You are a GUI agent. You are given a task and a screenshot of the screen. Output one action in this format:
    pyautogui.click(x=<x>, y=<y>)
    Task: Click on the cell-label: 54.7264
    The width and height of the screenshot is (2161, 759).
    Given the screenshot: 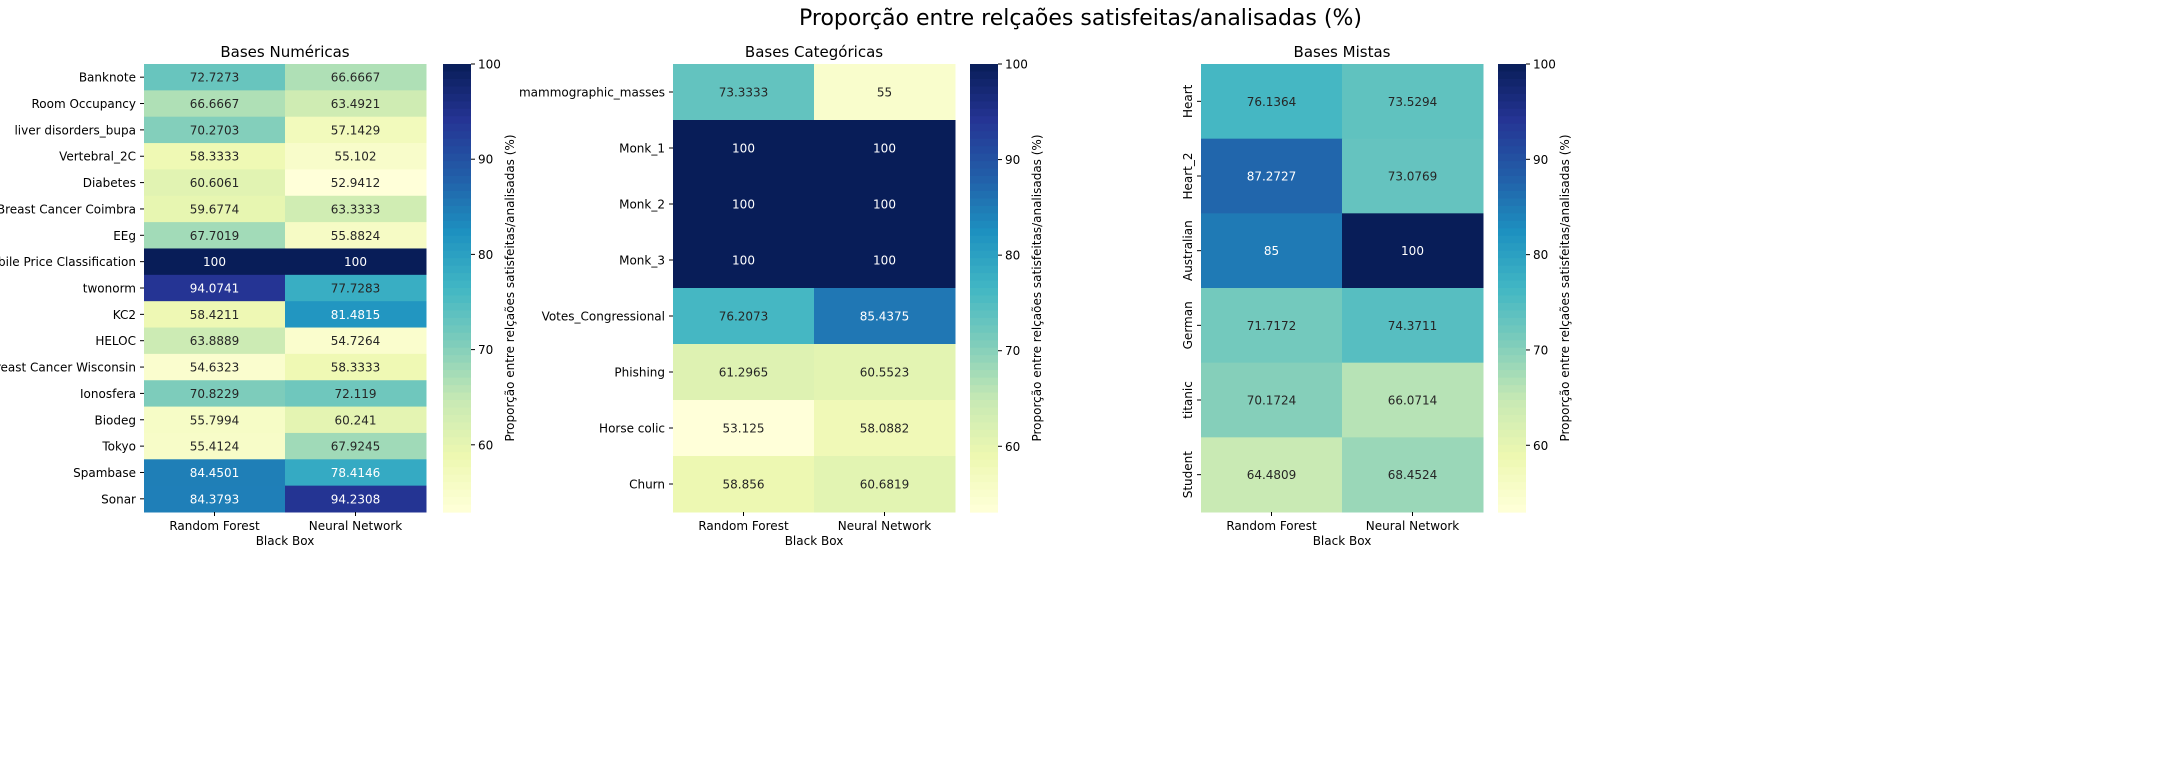 What is the action you would take?
    pyautogui.click(x=356, y=341)
    